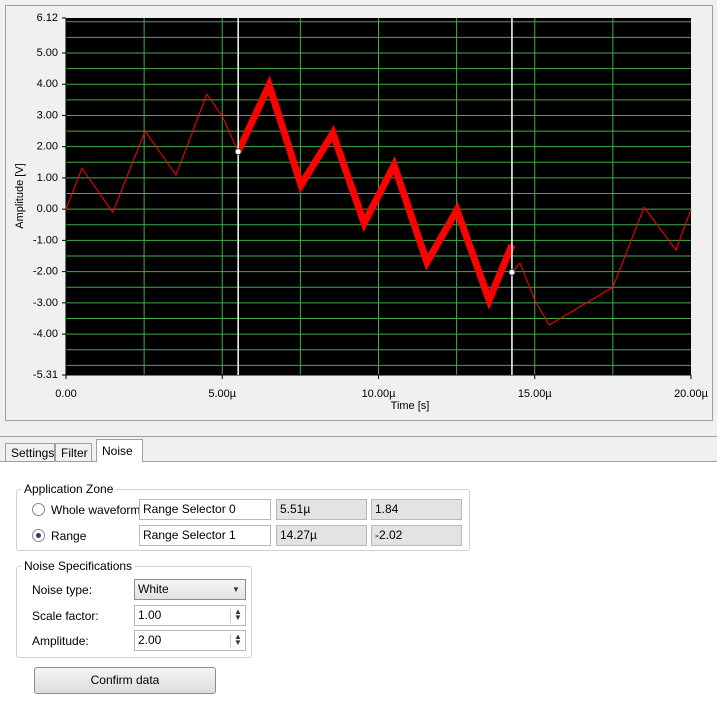 The image size is (717, 702). What do you see at coordinates (47, 18) in the screenshot?
I see `y-tick-label: 6.12` at bounding box center [47, 18].